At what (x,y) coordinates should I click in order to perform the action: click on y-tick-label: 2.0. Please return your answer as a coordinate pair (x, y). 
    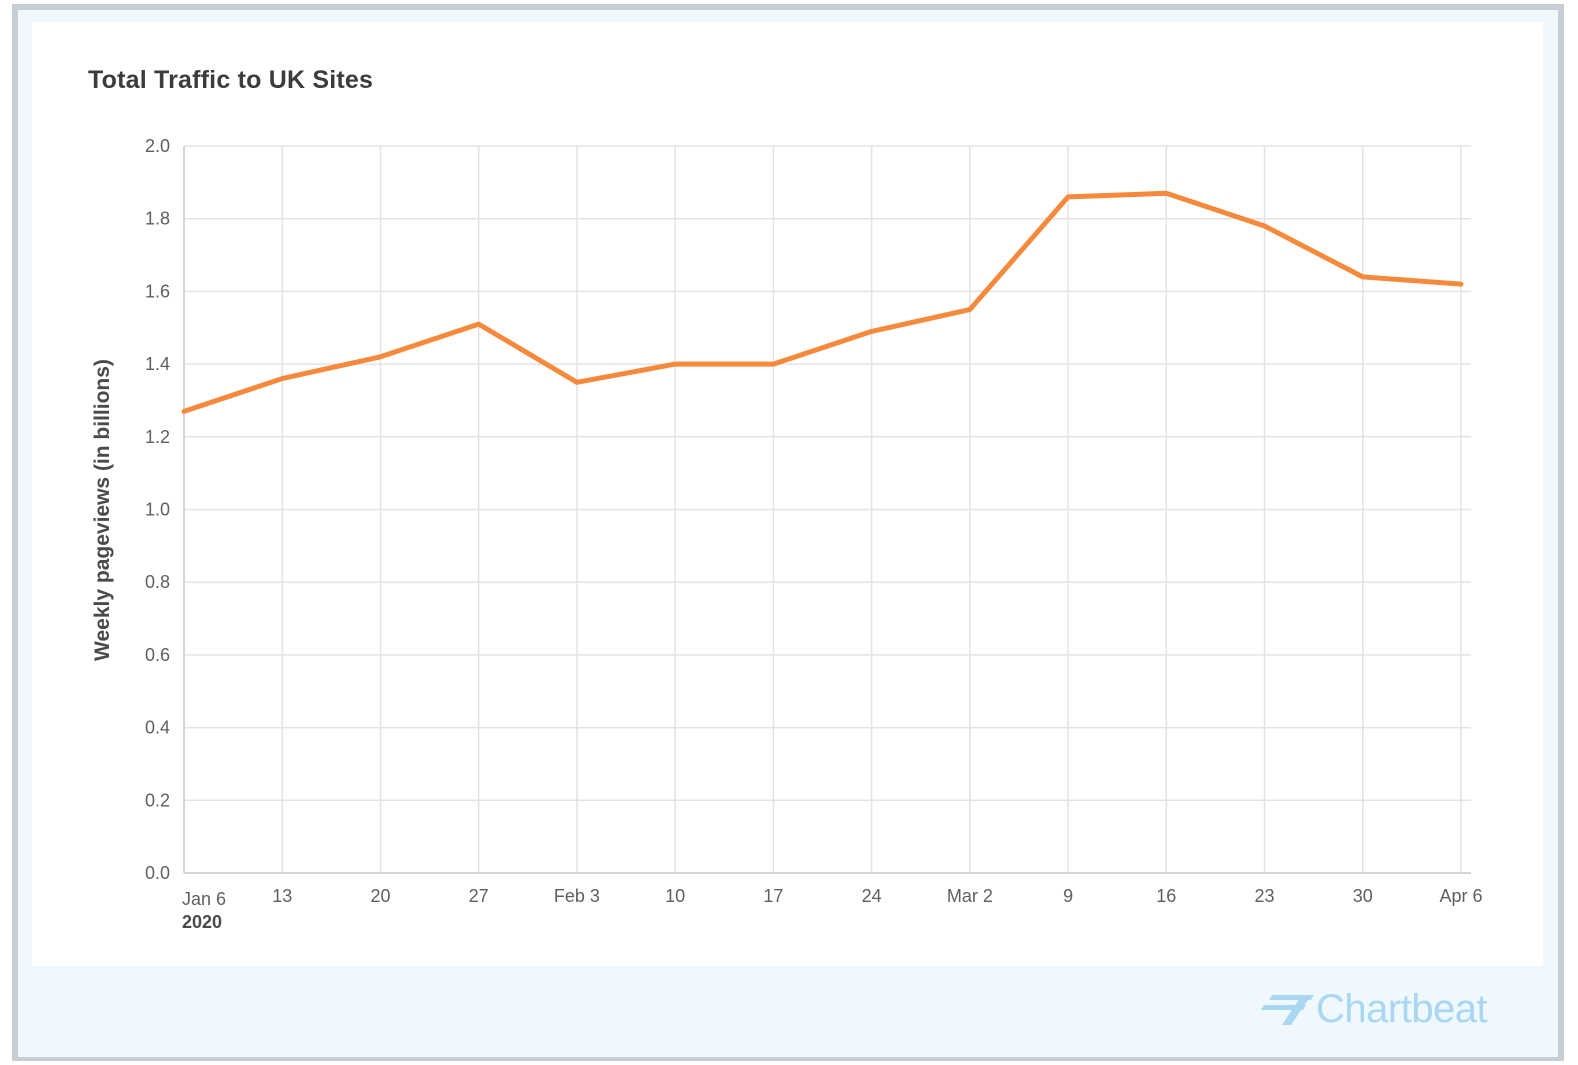
    Looking at the image, I should click on (157, 146).